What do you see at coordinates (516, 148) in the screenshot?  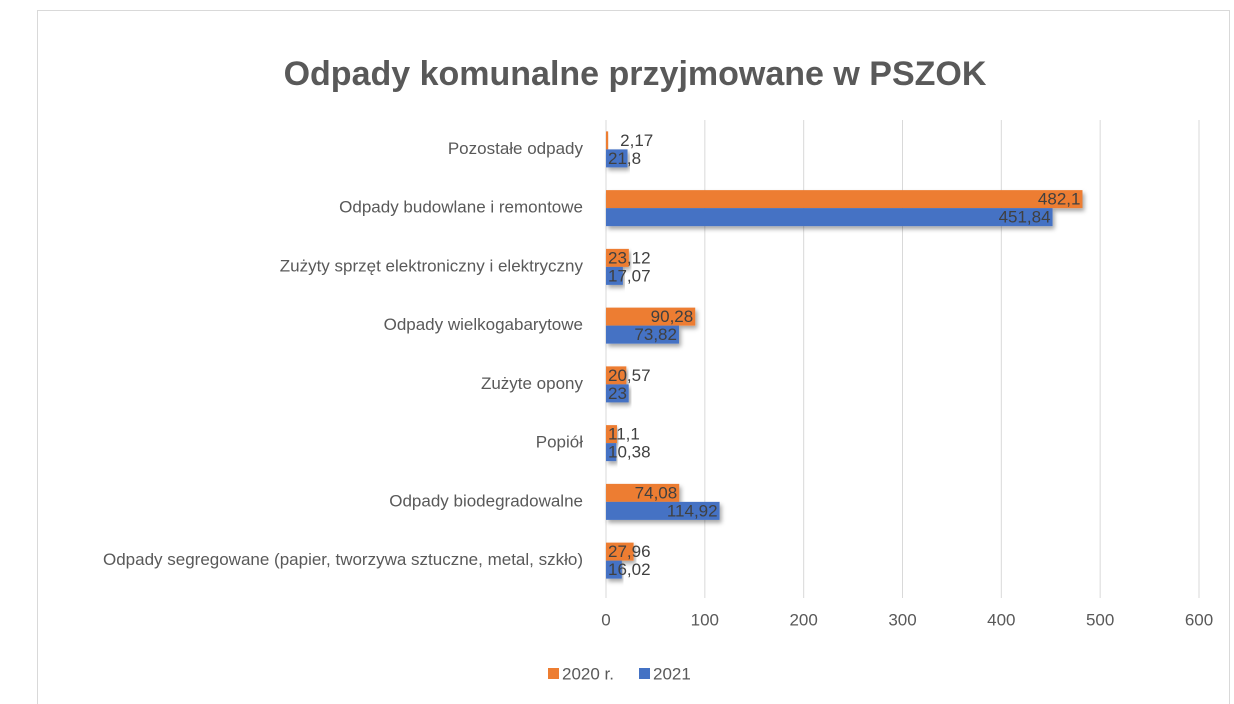 I see `y-tick-label: Pozostałe odpady` at bounding box center [516, 148].